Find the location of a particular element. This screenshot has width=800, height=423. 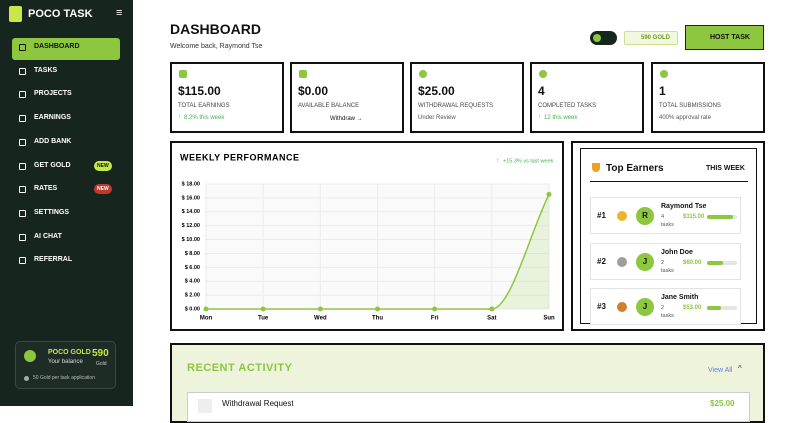

menu-item: PROJECTS is located at coordinates (53, 94).